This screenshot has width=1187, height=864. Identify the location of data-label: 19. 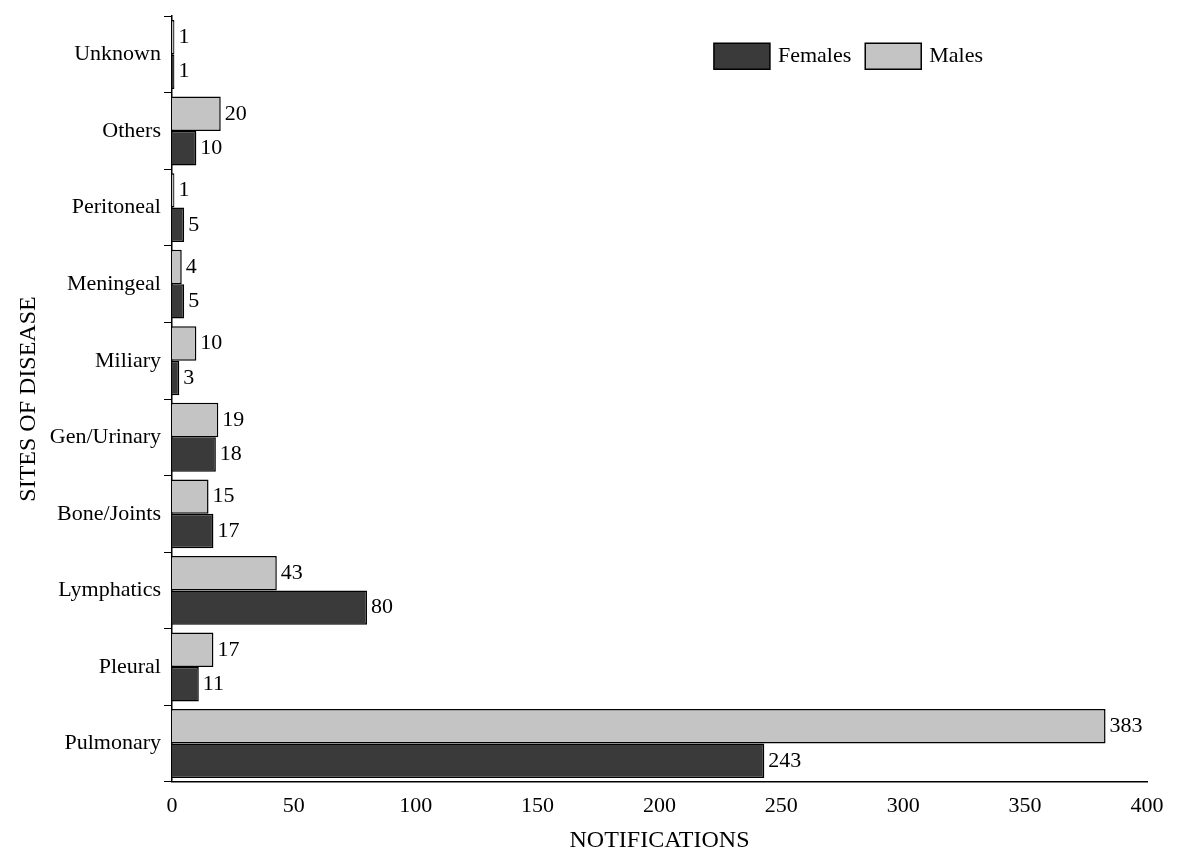
(233, 418).